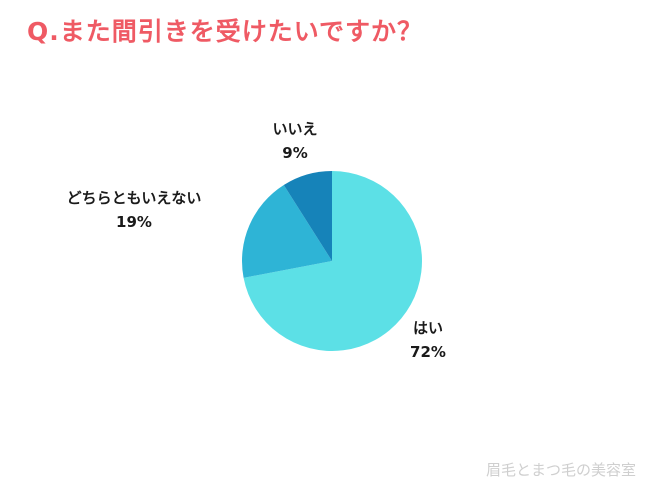  What do you see at coordinates (225, 31) in the screenshot?
I see `chart-title: Q.また間引きを受けたいですか？` at bounding box center [225, 31].